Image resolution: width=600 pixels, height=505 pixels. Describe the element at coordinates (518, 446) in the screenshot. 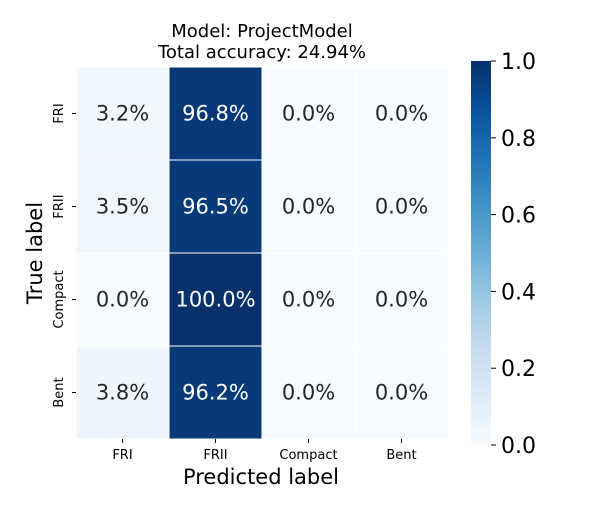

I see `colorbar-tick-label: 0.0` at that location.